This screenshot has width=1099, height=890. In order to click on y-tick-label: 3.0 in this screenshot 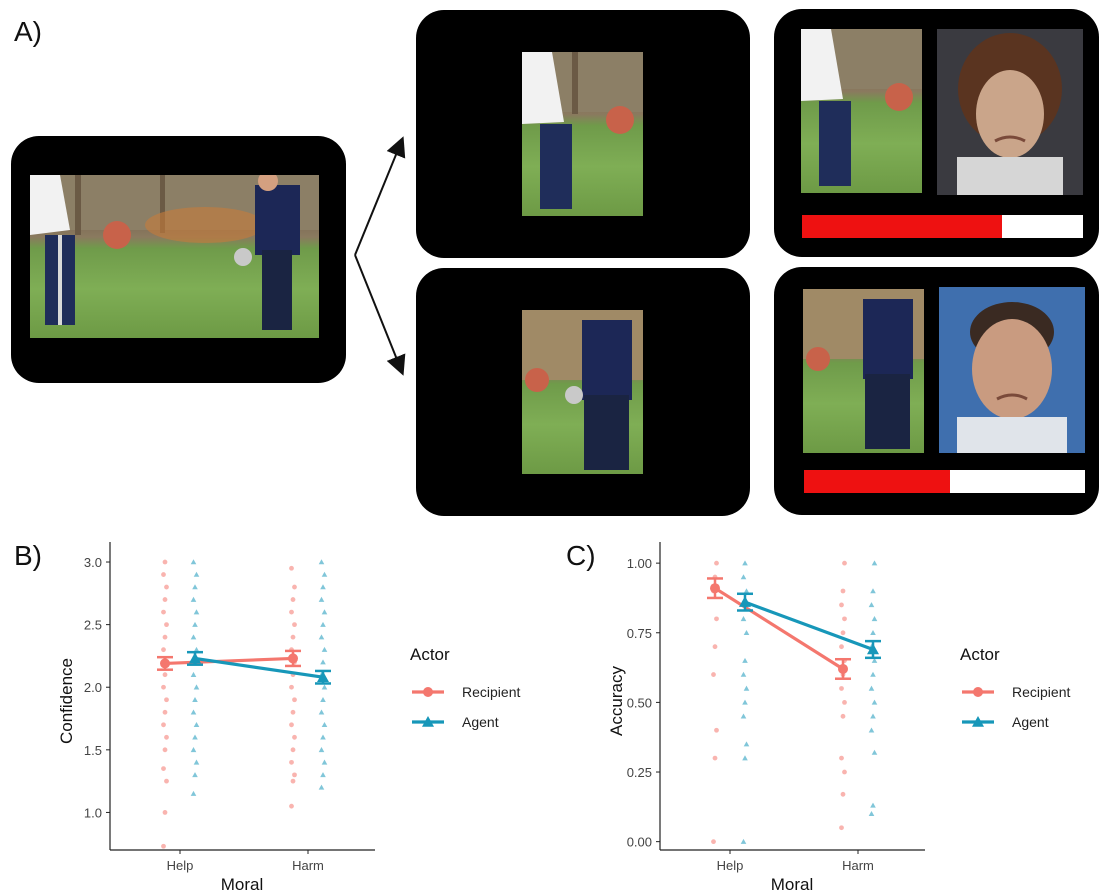, I will do `click(93, 562)`.